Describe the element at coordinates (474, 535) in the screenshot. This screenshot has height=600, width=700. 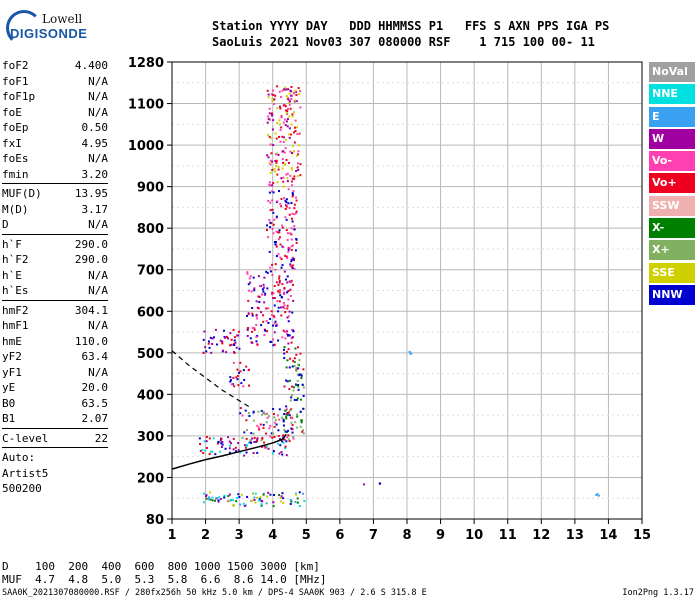
I see `x-tick-label: 10` at that location.